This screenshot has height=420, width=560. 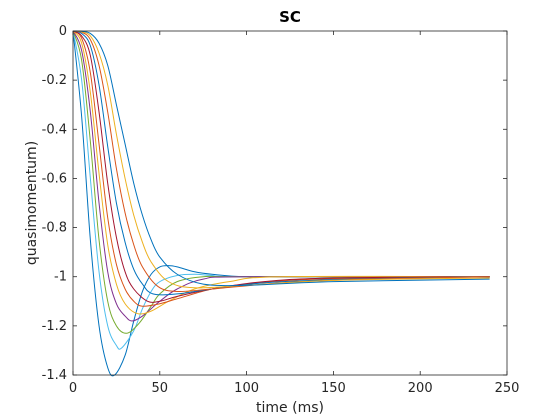 I want to click on x-tick-label: 250, so click(x=507, y=388).